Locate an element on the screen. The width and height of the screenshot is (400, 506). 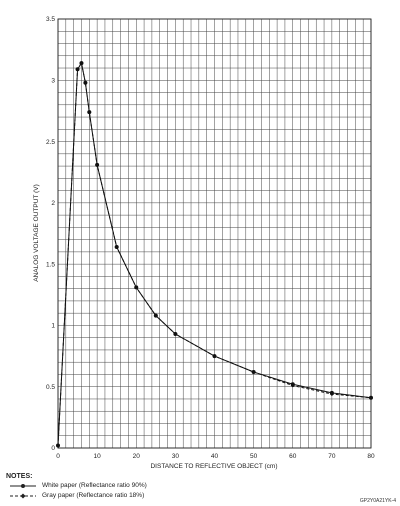
x-tick-label: 50 is located at coordinates (254, 456).